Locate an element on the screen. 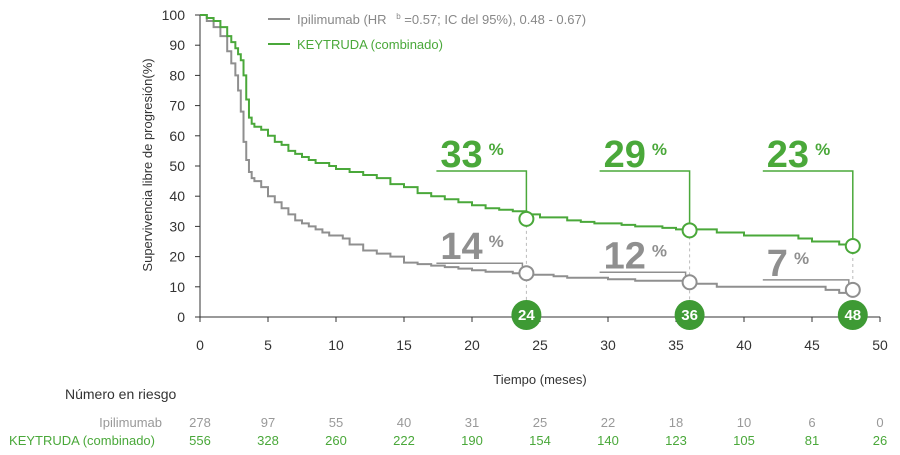 This screenshot has width=900, height=455. risk-value-keytruda: 260 is located at coordinates (336, 440).